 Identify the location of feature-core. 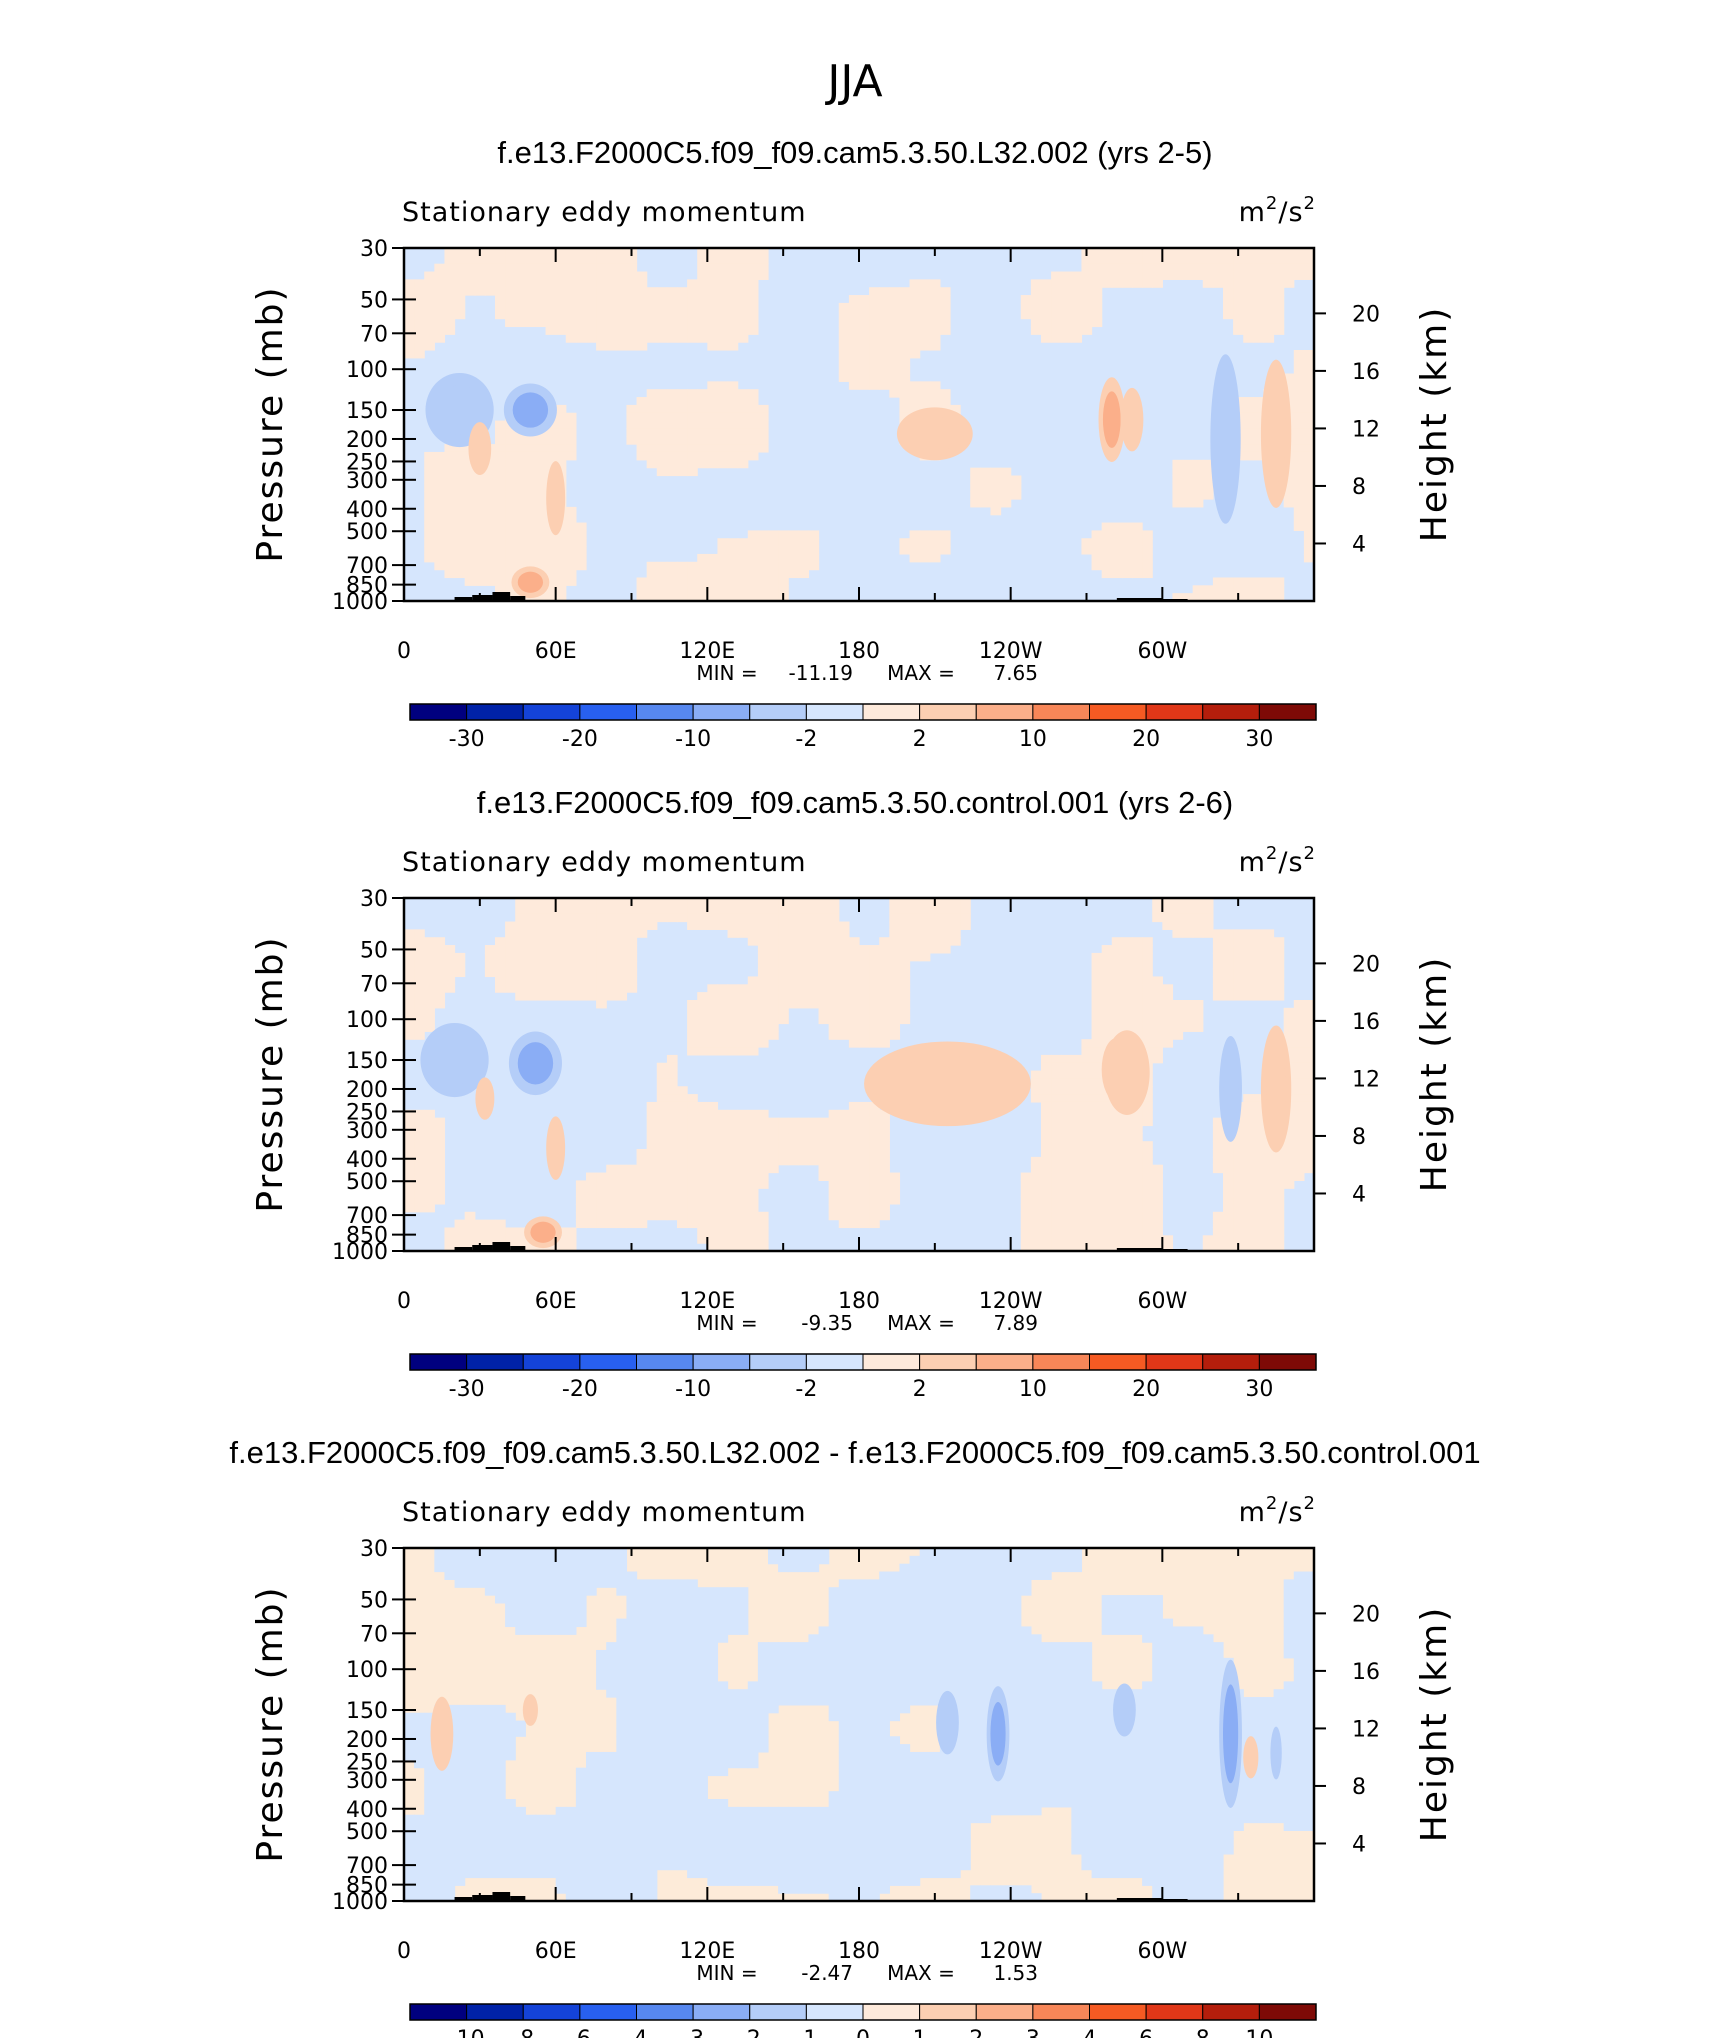
(543, 1232).